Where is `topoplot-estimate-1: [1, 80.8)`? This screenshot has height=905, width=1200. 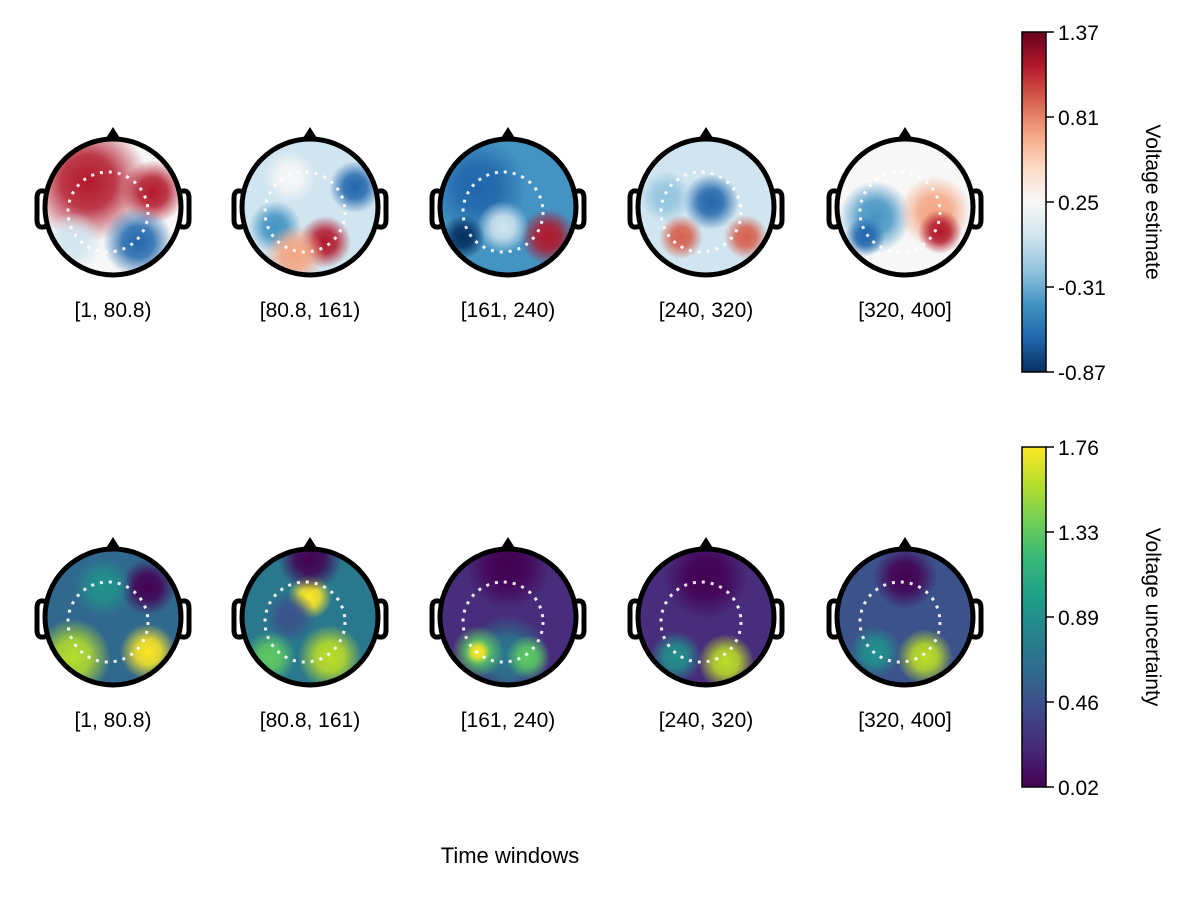 topoplot-estimate-1: [1, 80.8) is located at coordinates (113, 224).